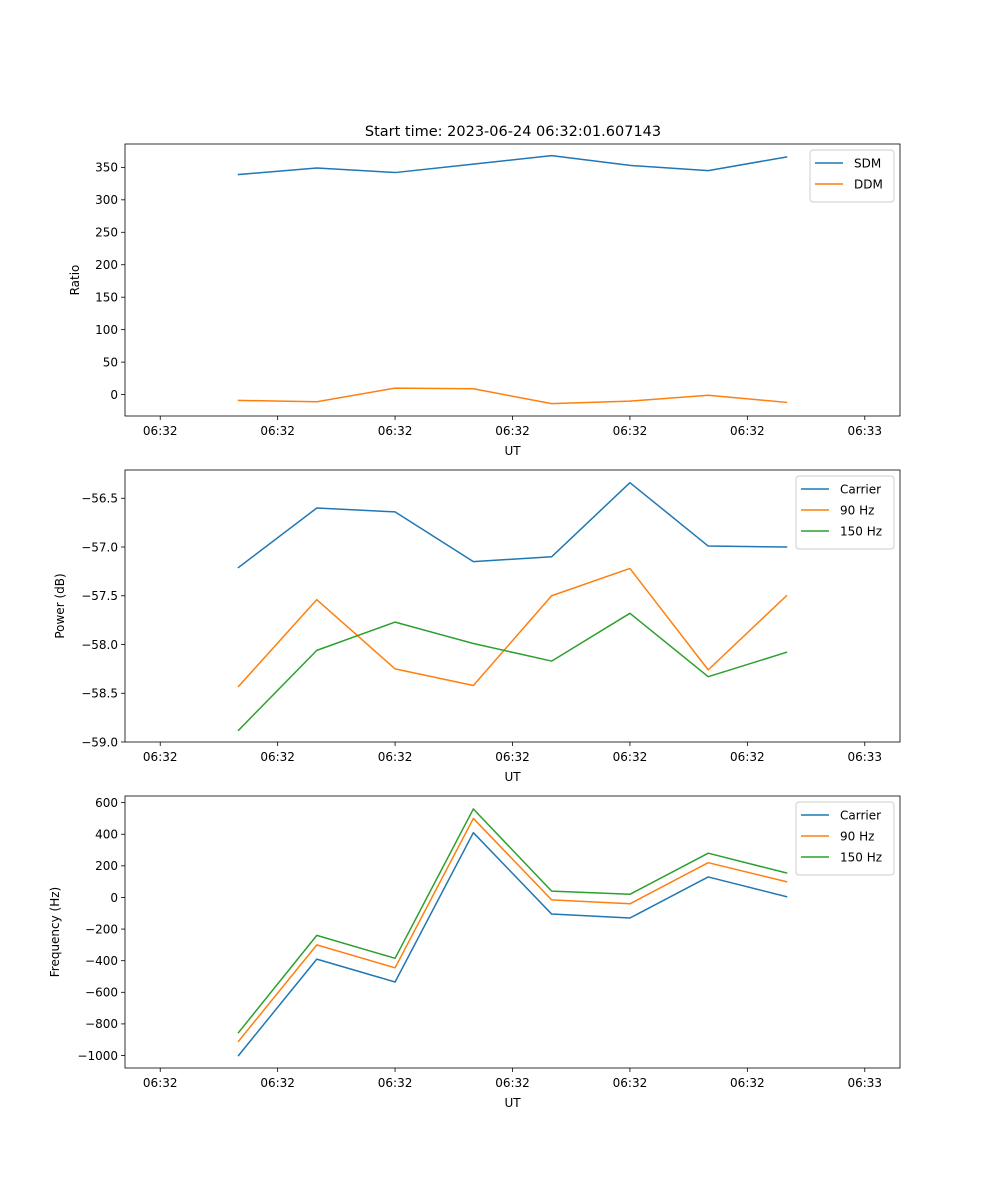 The width and height of the screenshot is (1000, 1200). What do you see at coordinates (106, 168) in the screenshot?
I see `y-tick-label: 350` at bounding box center [106, 168].